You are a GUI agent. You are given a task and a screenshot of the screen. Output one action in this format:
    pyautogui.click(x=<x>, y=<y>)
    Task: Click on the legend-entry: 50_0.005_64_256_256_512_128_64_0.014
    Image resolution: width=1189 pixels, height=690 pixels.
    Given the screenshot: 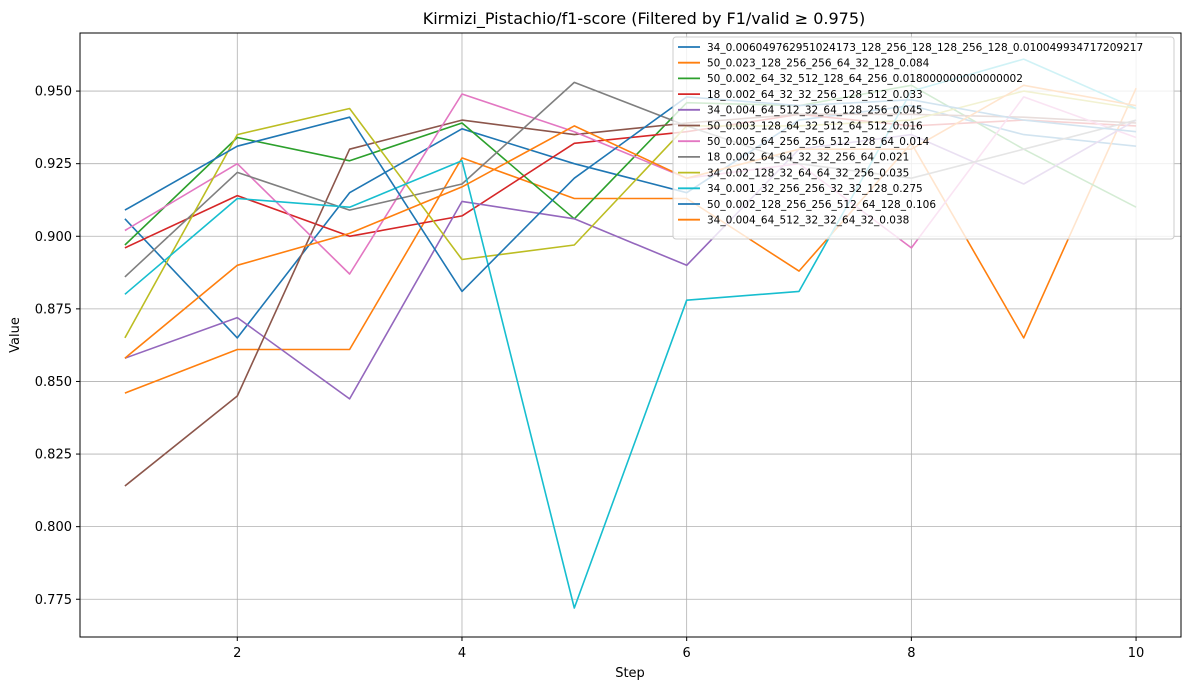 What is the action you would take?
    pyautogui.click(x=818, y=142)
    